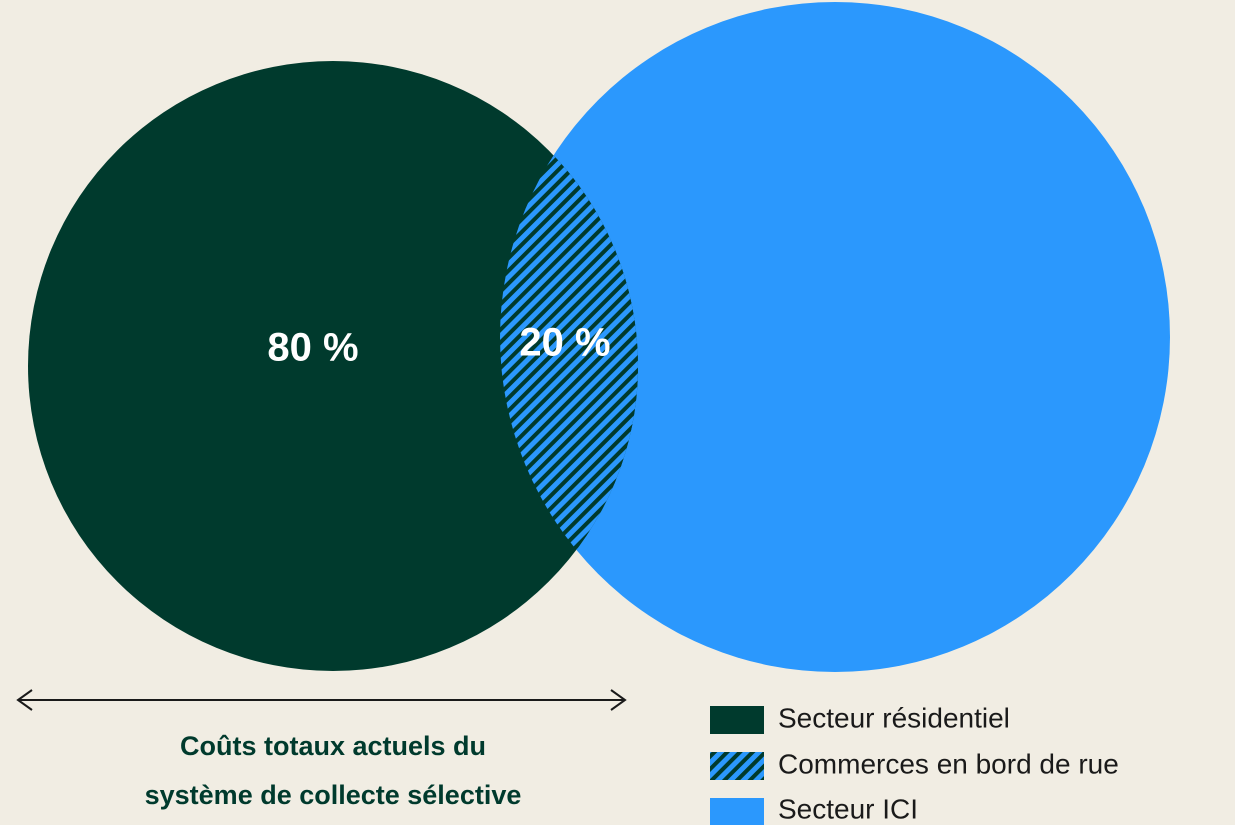  What do you see at coordinates (321, 700) in the screenshot?
I see `width-arrow` at bounding box center [321, 700].